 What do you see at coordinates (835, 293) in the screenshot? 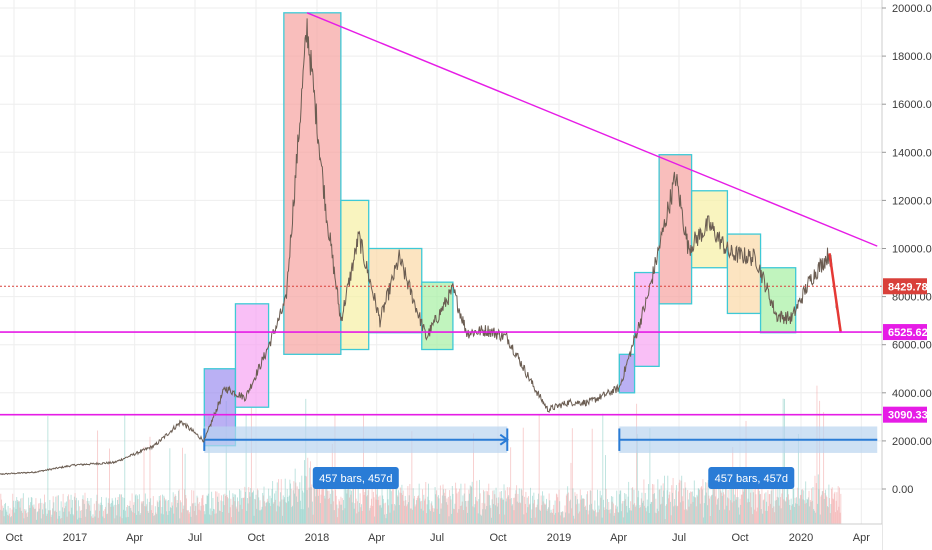
I see `price-decline-segment` at bounding box center [835, 293].